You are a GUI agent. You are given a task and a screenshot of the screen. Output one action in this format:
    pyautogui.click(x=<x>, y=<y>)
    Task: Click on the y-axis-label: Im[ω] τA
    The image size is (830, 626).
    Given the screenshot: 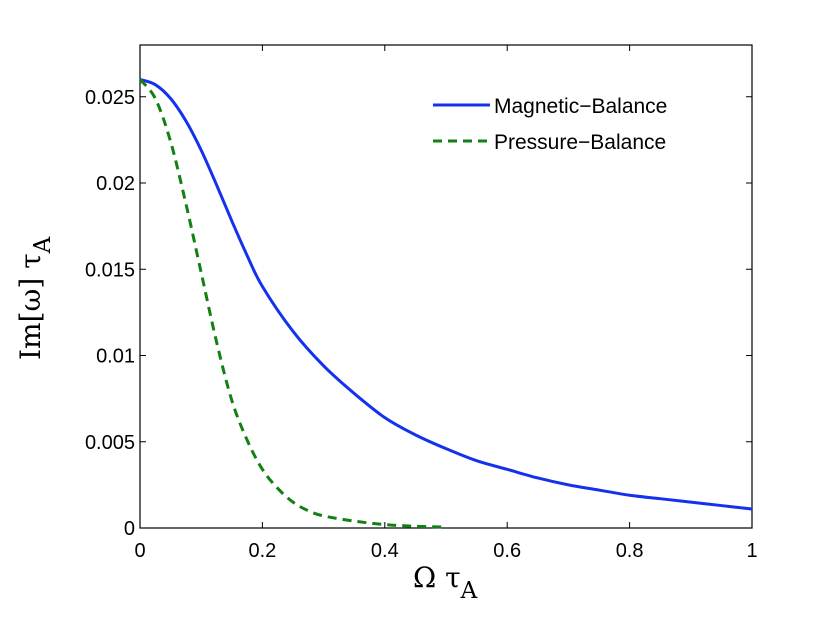 What is the action you would take?
    pyautogui.click(x=35, y=298)
    